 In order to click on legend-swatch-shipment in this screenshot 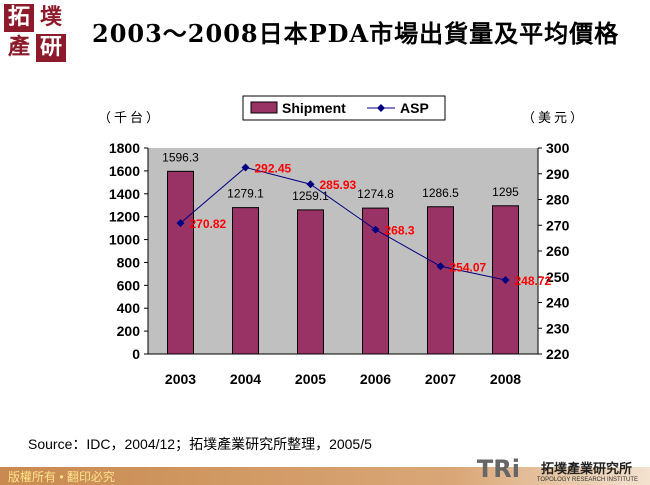, I will do `click(264, 107)`.